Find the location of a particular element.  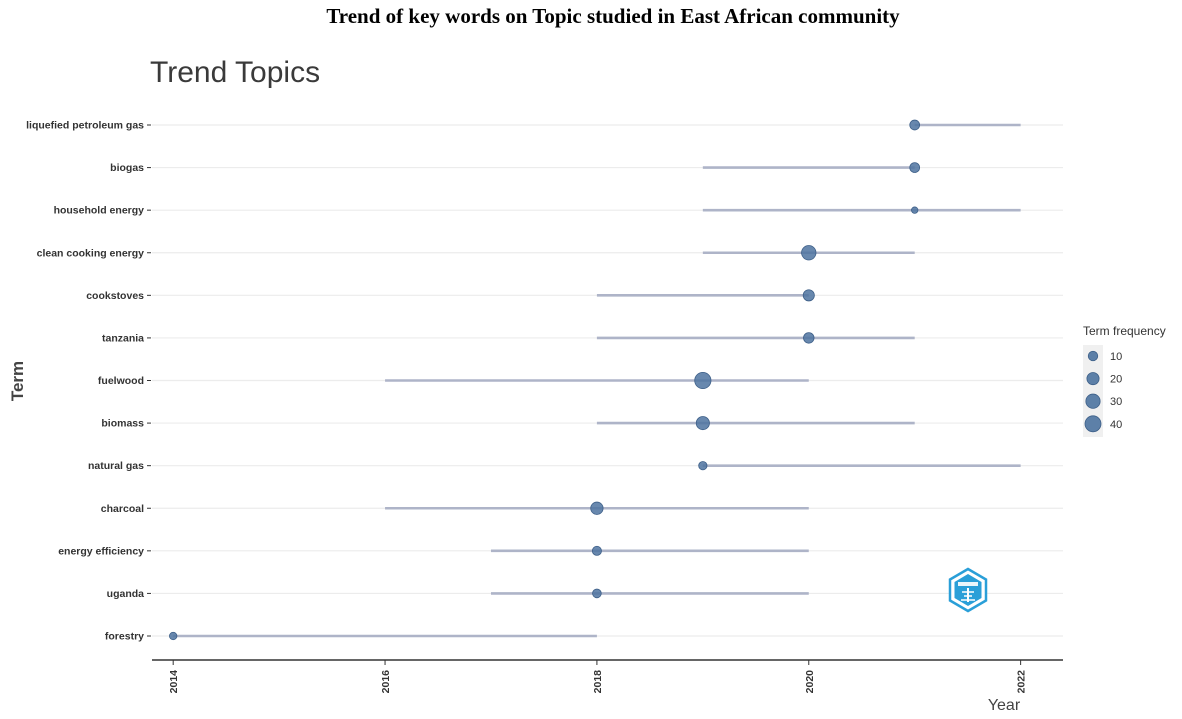

bibliometrix-logo-icon is located at coordinates (968, 590).